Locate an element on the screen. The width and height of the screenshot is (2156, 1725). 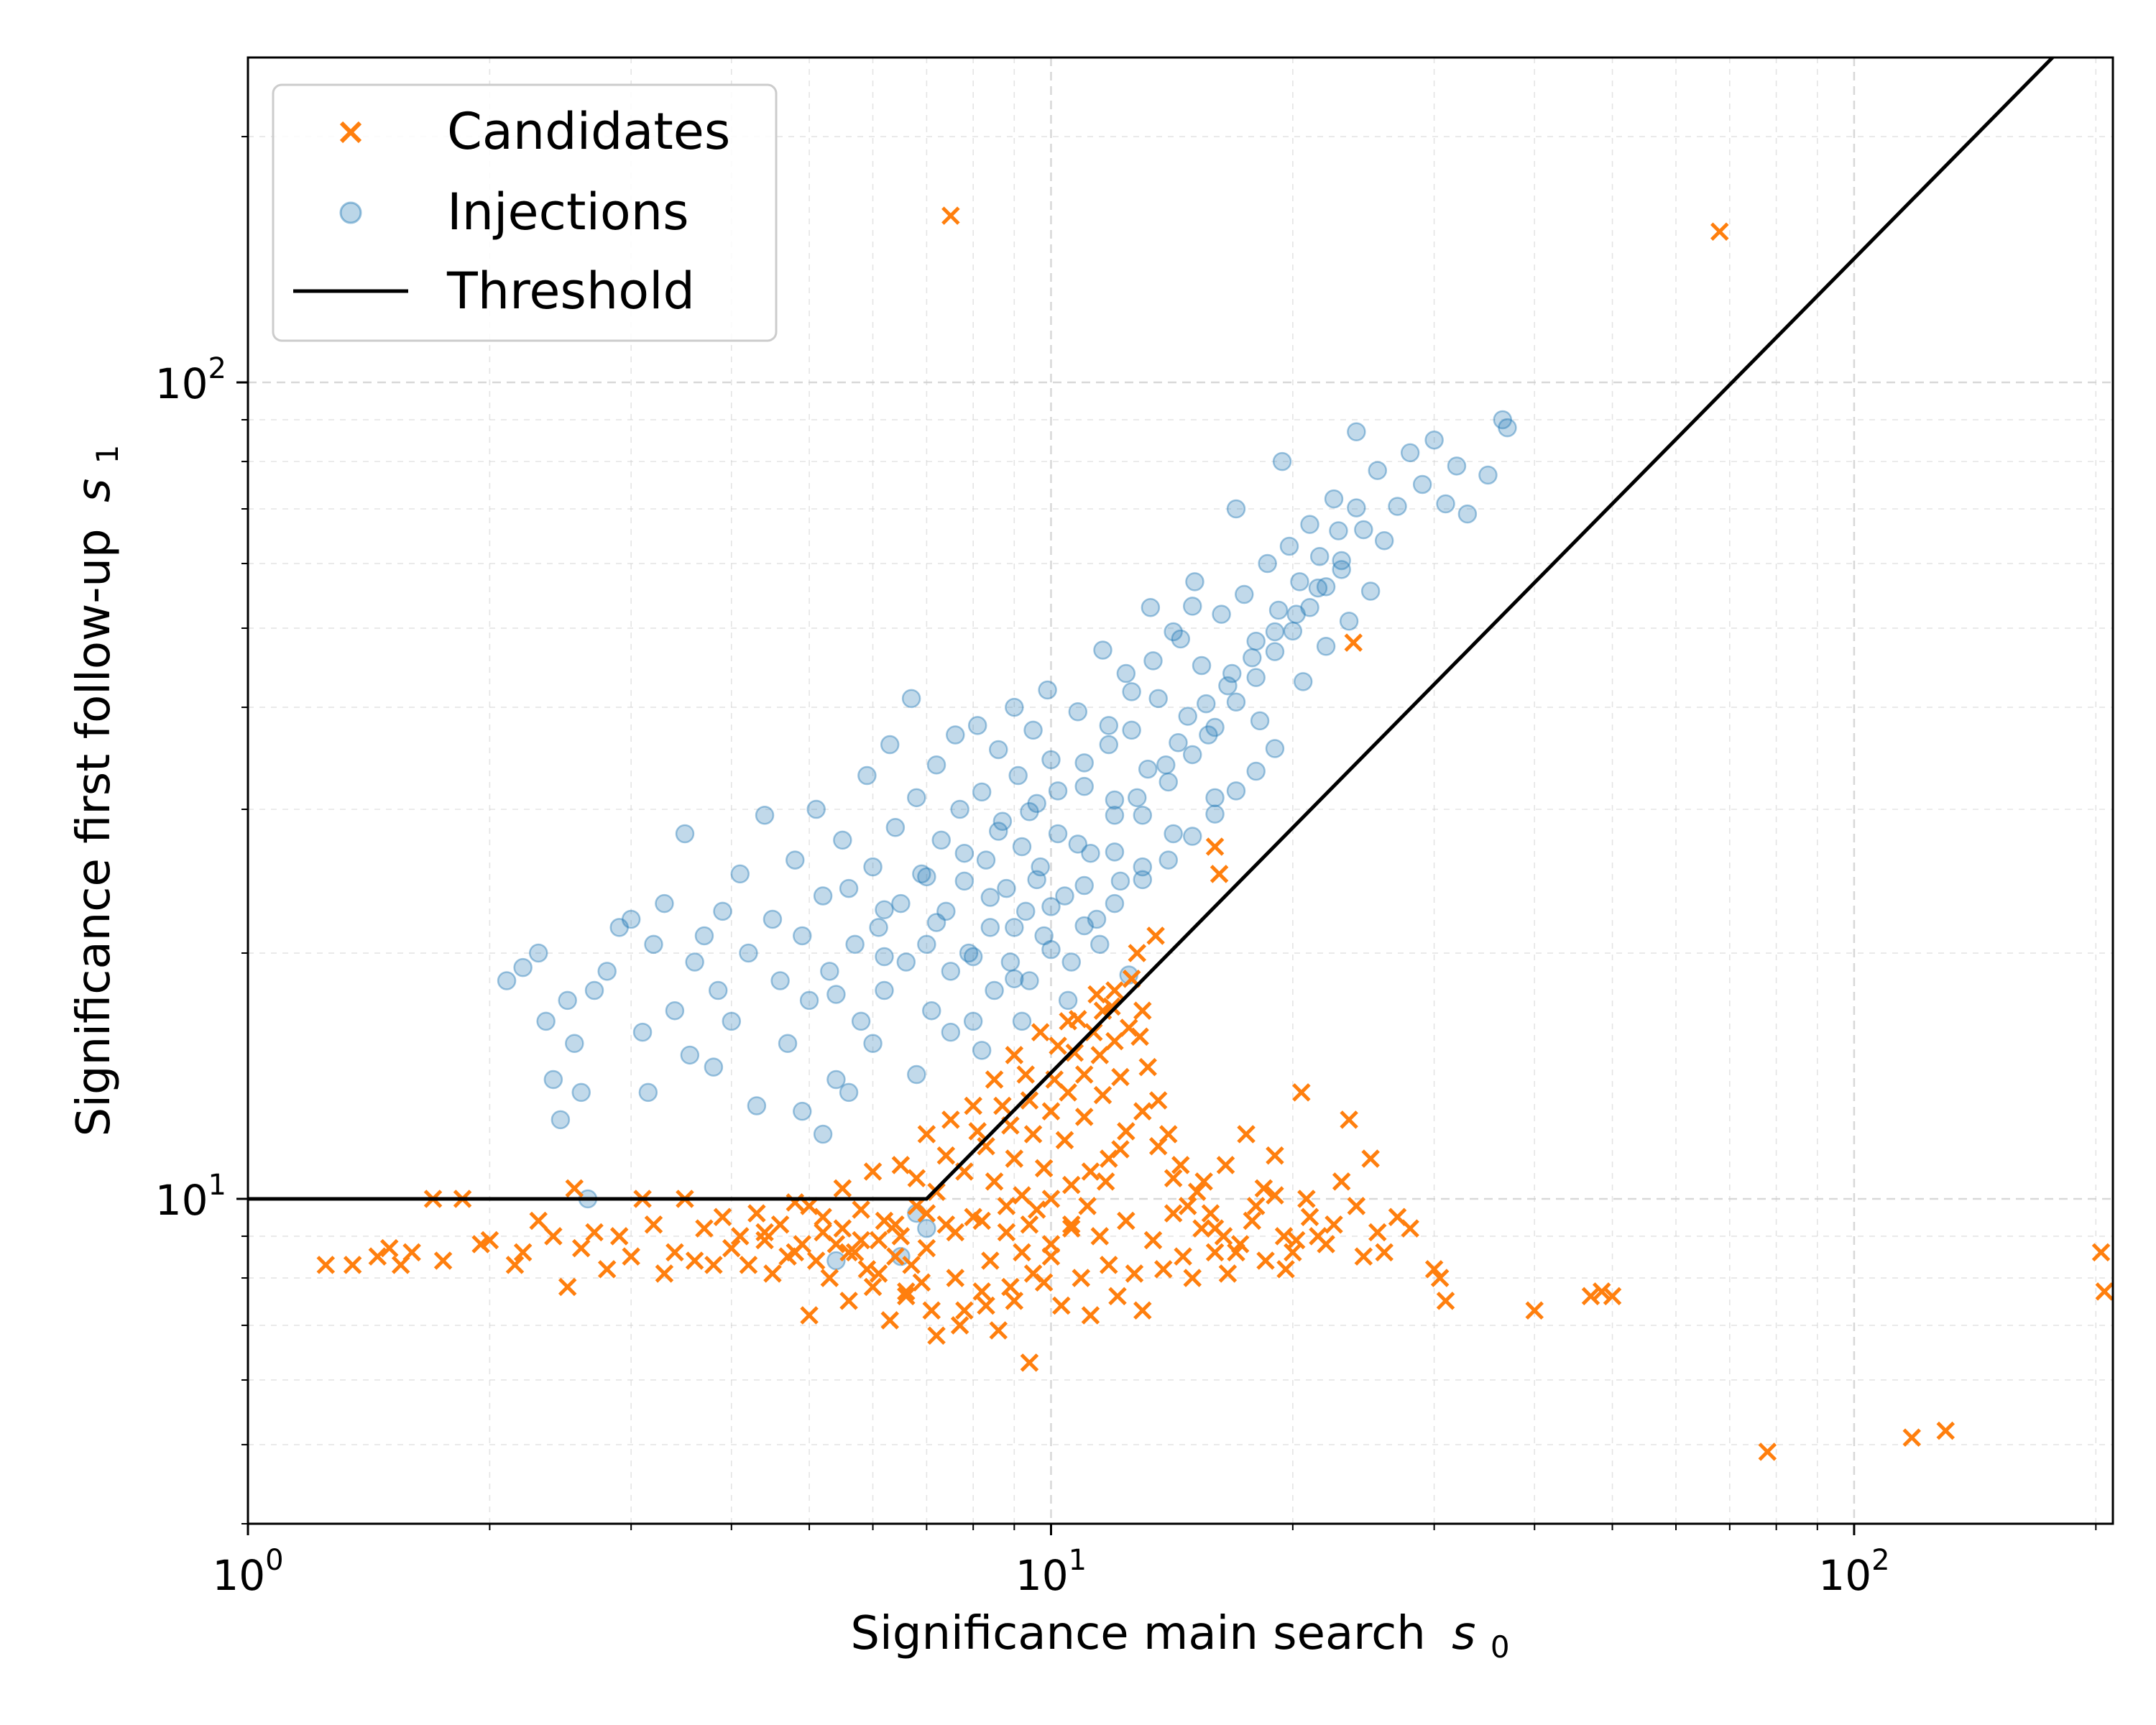
legend: Candidates Injections Threshold is located at coordinates (525, 212).